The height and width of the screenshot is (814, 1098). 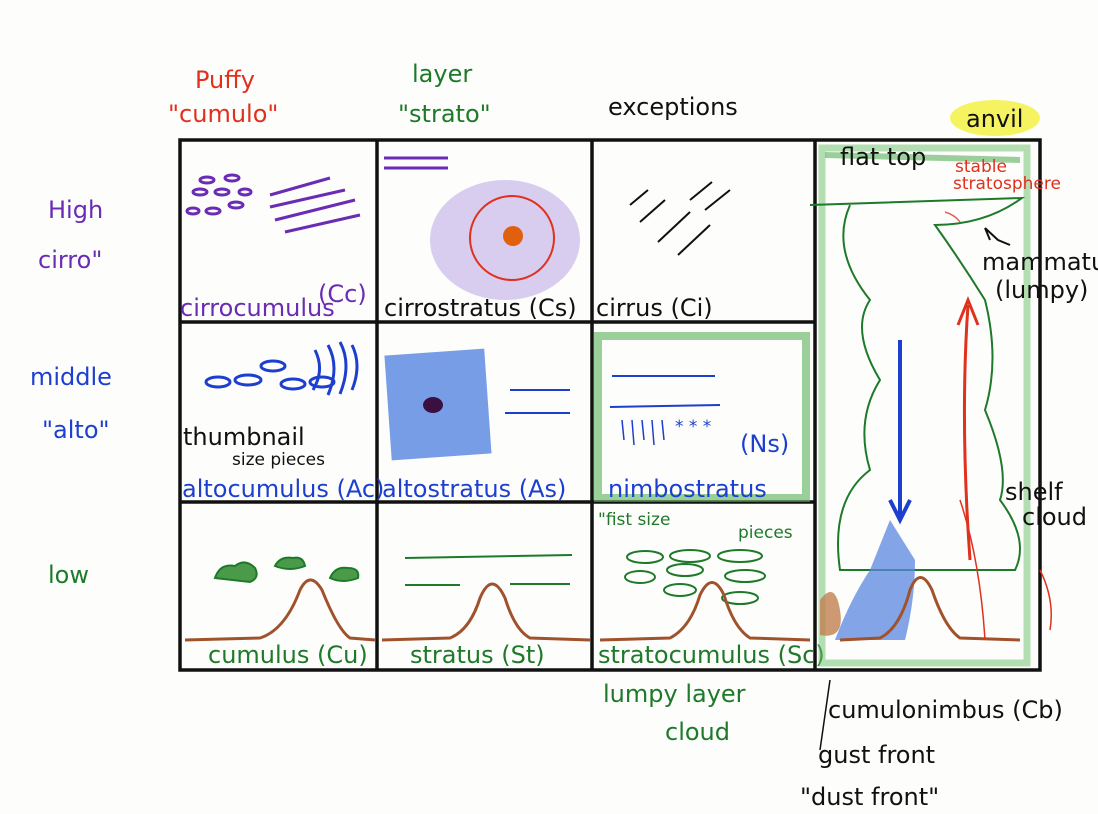 I want to click on cb-shelf: shelf, so click(x=1034, y=492).